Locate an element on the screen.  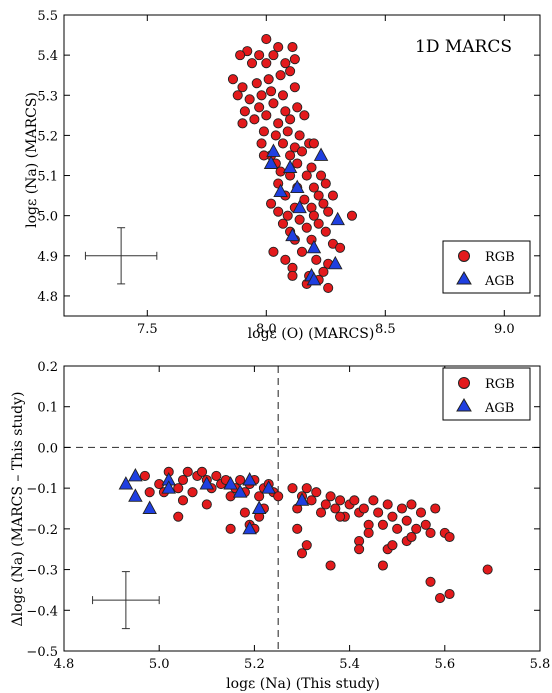
legend-agb-marker is located at coordinates (464, 278).